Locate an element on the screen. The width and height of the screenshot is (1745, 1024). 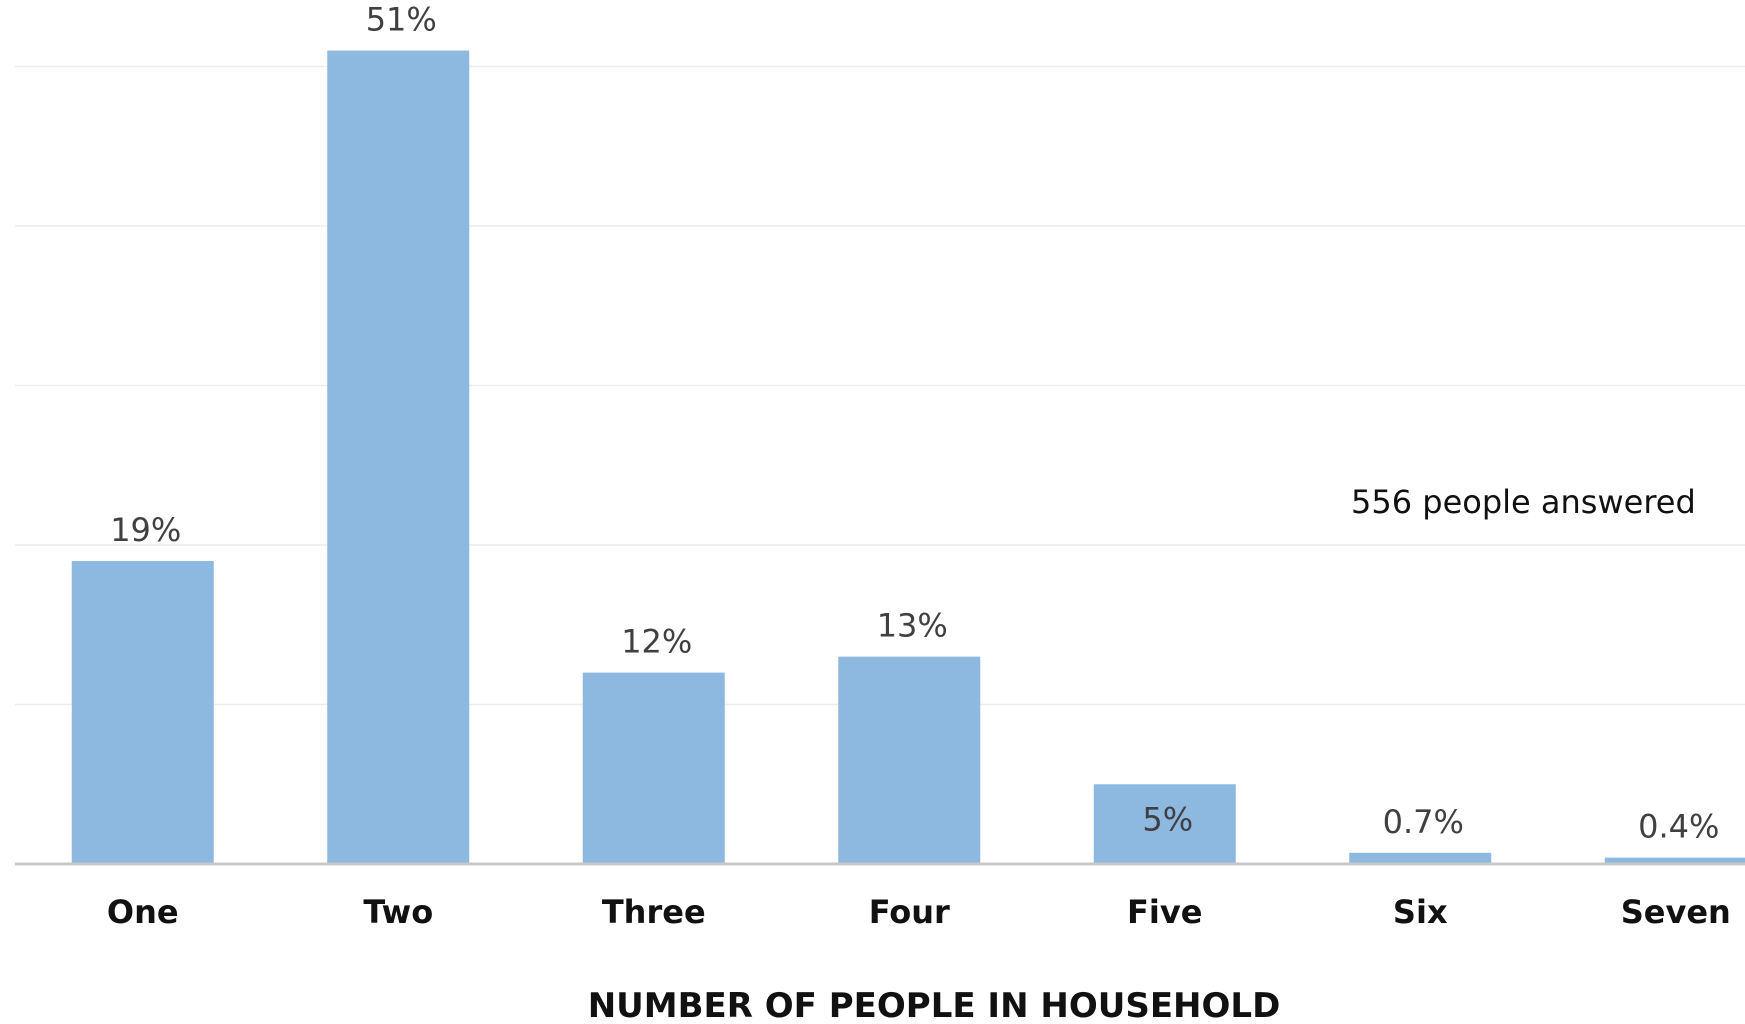
category-label-three: Three is located at coordinates (654, 912).